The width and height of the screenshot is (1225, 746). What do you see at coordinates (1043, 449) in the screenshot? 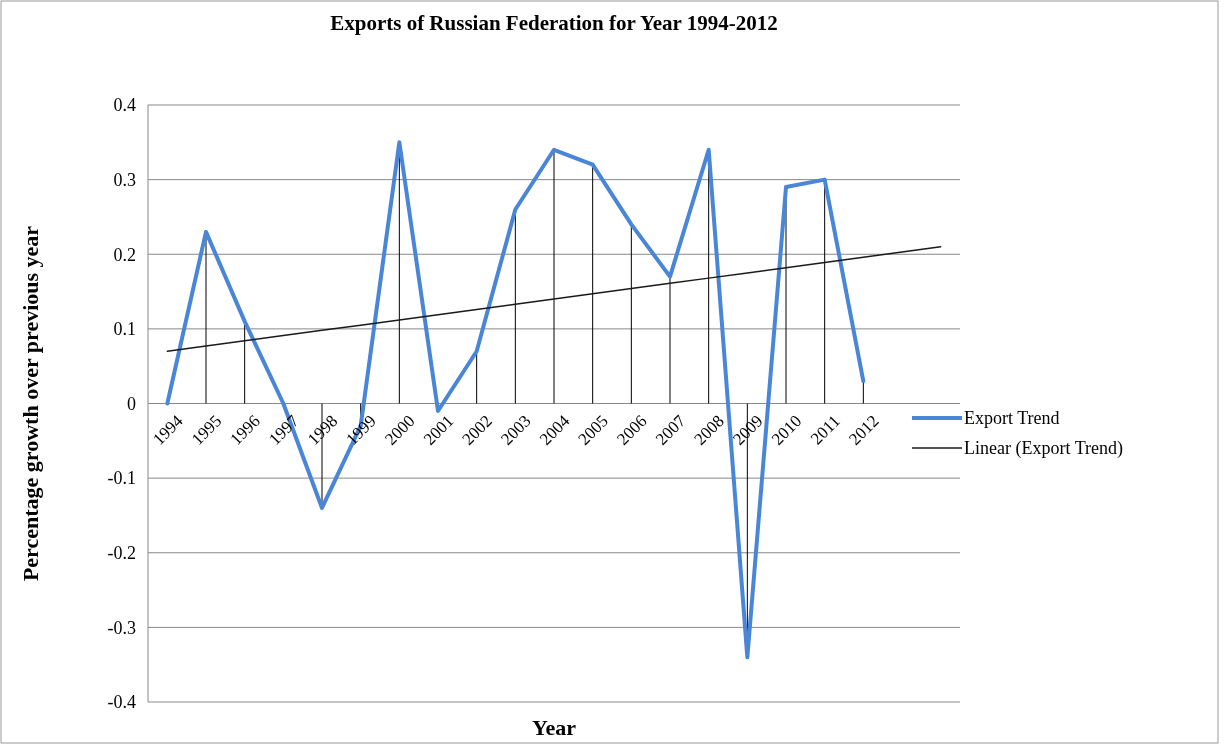
I see `legend-label: Linear (Export Trend)` at bounding box center [1043, 449].